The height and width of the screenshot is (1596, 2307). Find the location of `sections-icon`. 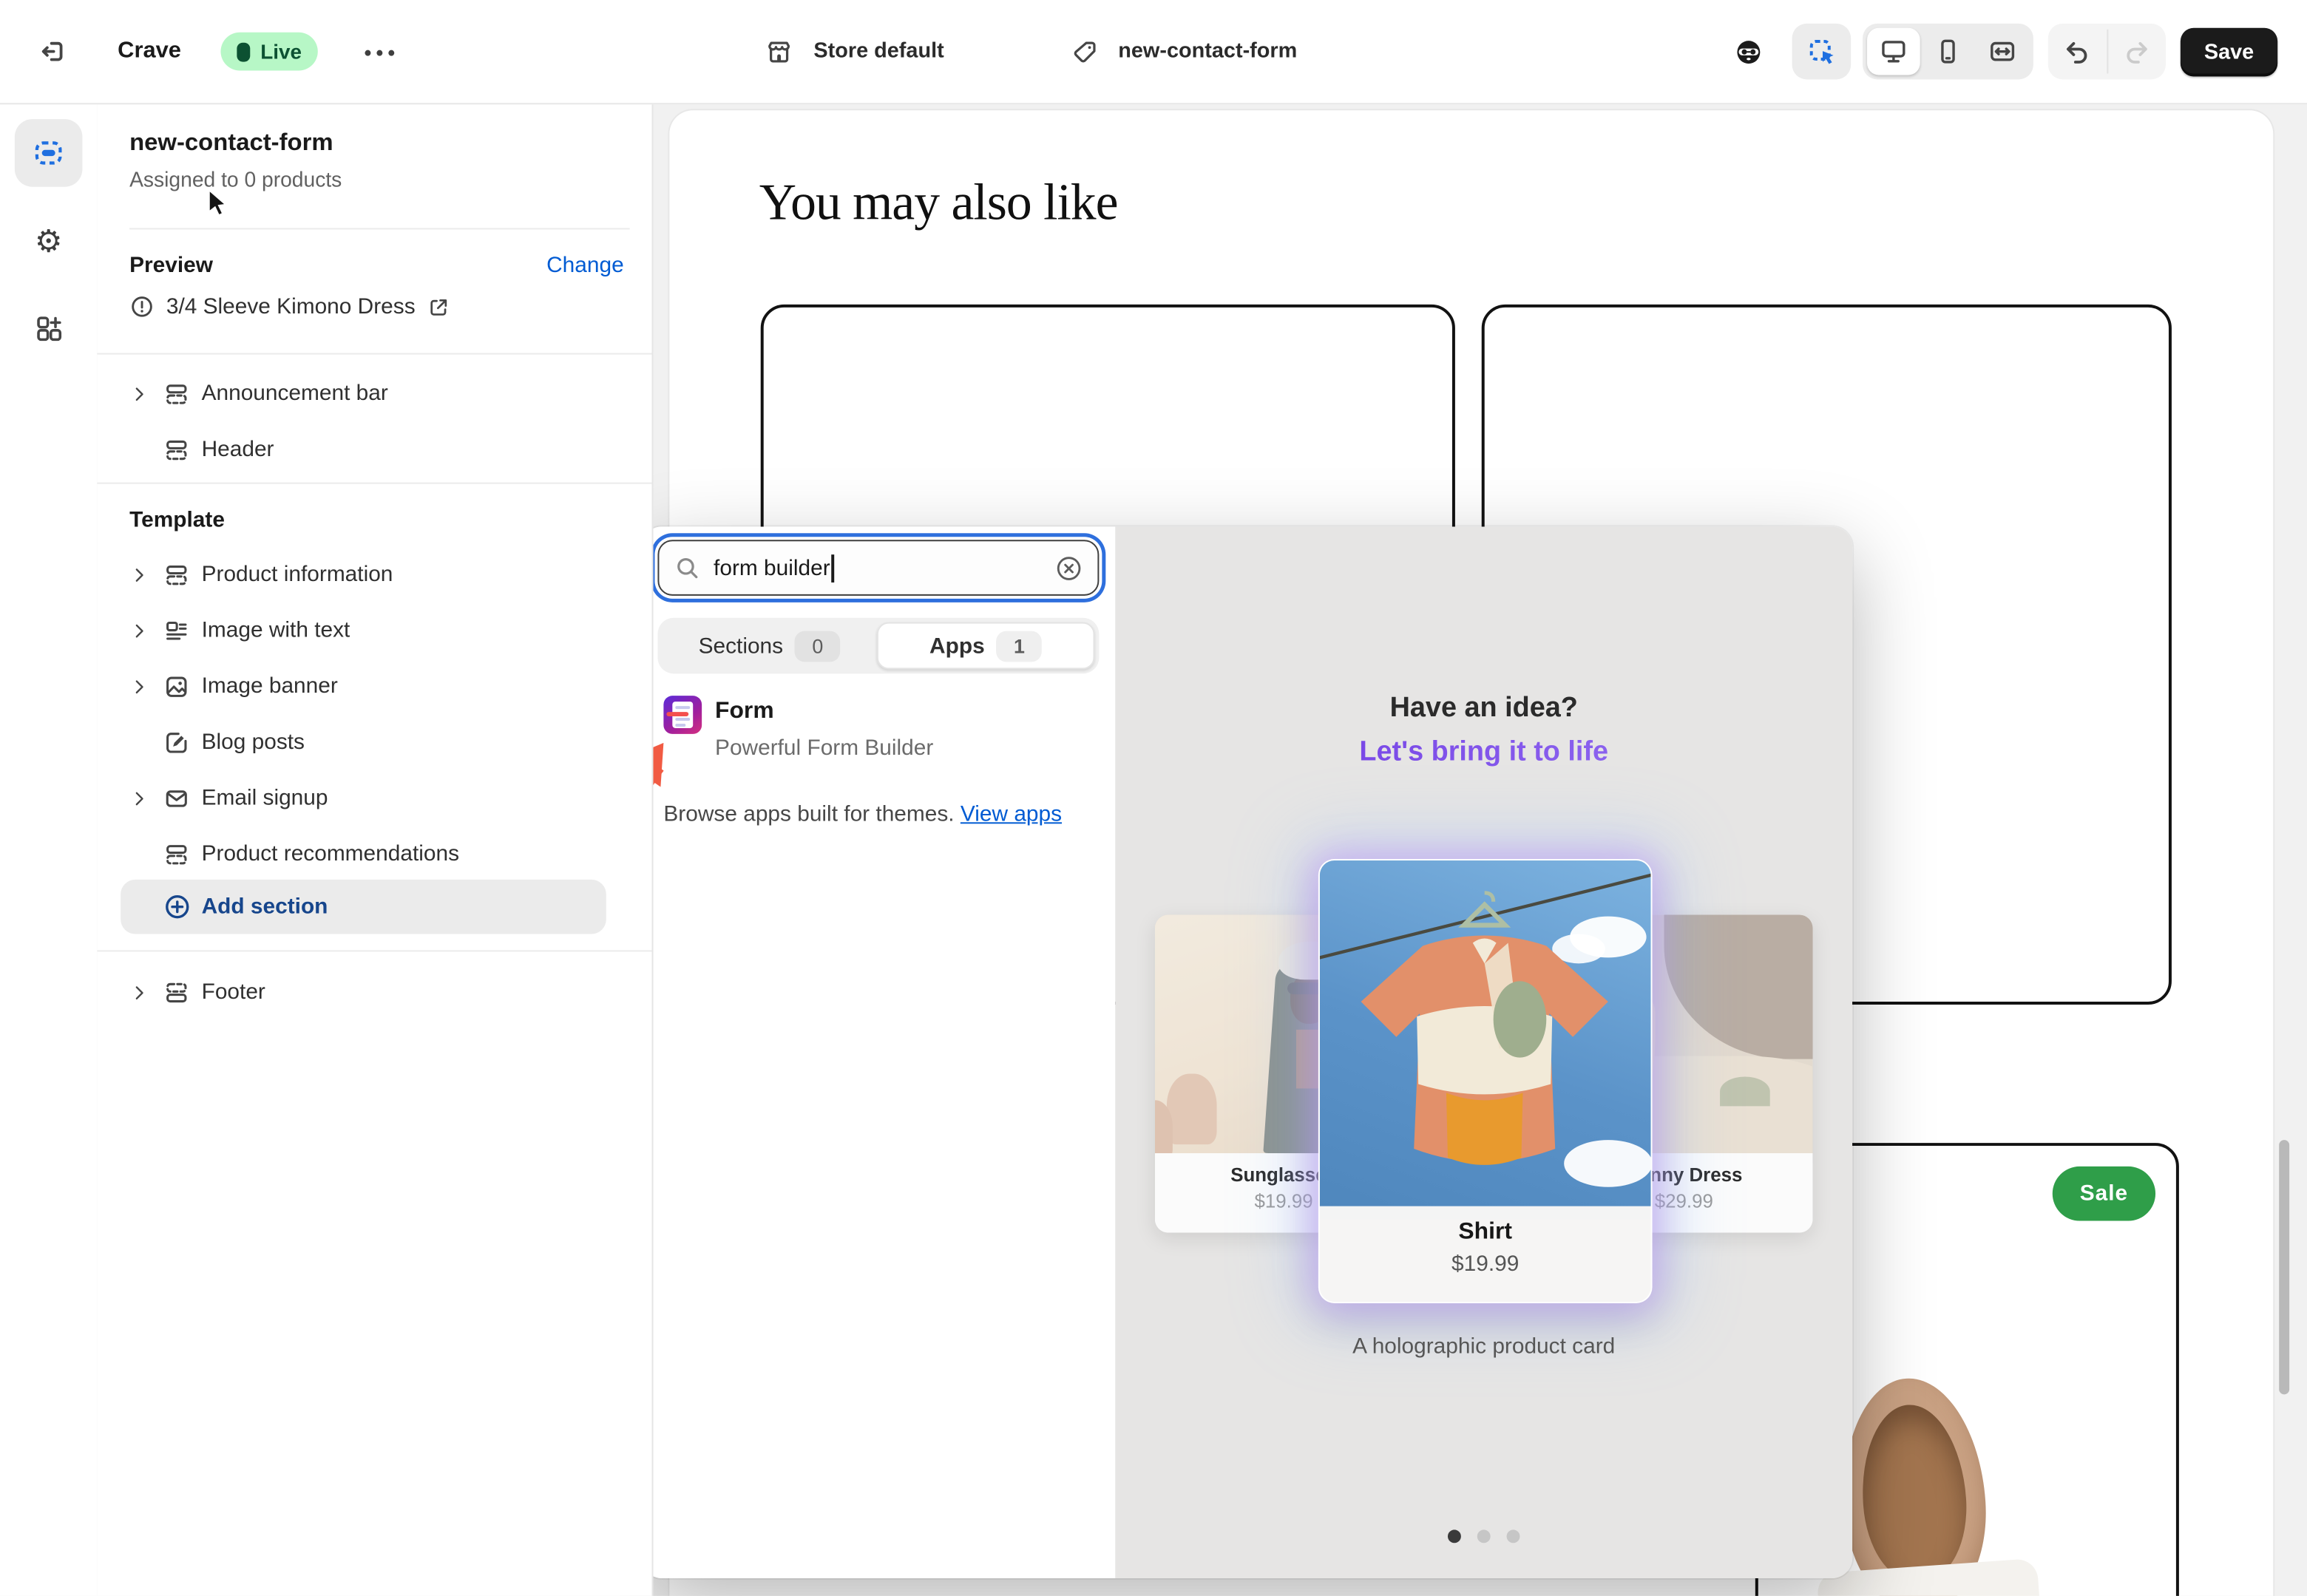

sections-icon is located at coordinates (48, 153).